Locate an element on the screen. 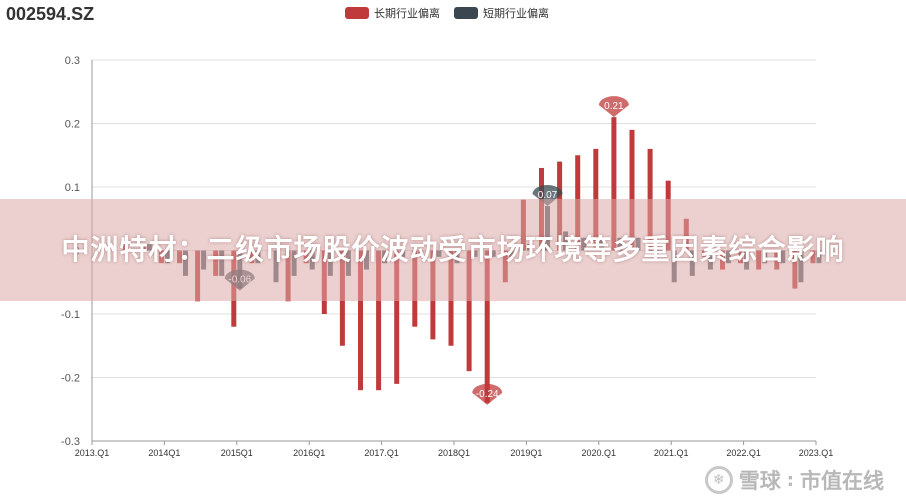 This screenshot has height=503, width=906. watermark-brand: 雪球 is located at coordinates (759, 481).